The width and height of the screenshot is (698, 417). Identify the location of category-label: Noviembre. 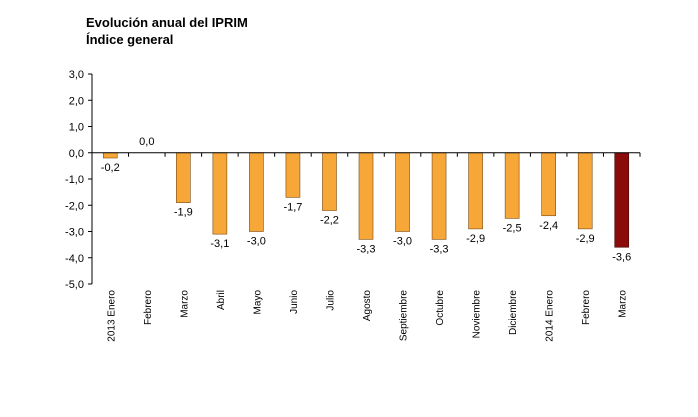
(477, 314).